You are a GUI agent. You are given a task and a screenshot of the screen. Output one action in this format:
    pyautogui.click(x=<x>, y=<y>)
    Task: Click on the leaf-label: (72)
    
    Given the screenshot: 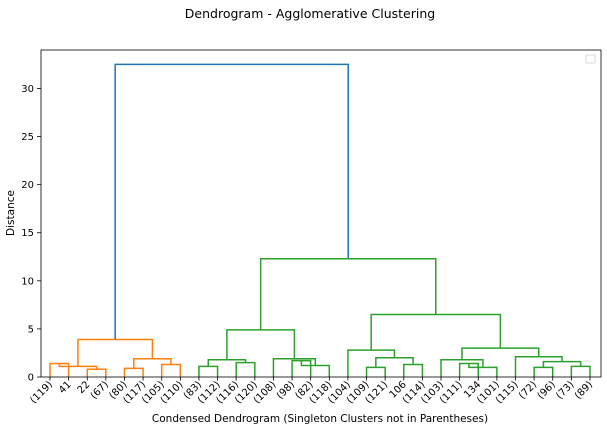 What is the action you would take?
    pyautogui.click(x=528, y=390)
    